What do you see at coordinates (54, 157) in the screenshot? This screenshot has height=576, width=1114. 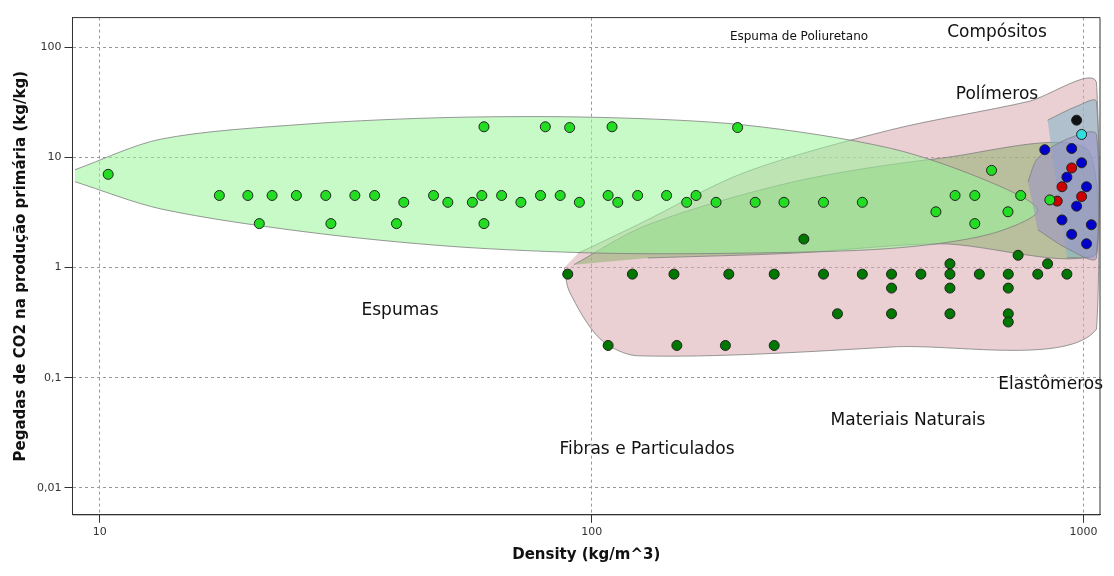 I see `y-tick-label: 10` at bounding box center [54, 157].